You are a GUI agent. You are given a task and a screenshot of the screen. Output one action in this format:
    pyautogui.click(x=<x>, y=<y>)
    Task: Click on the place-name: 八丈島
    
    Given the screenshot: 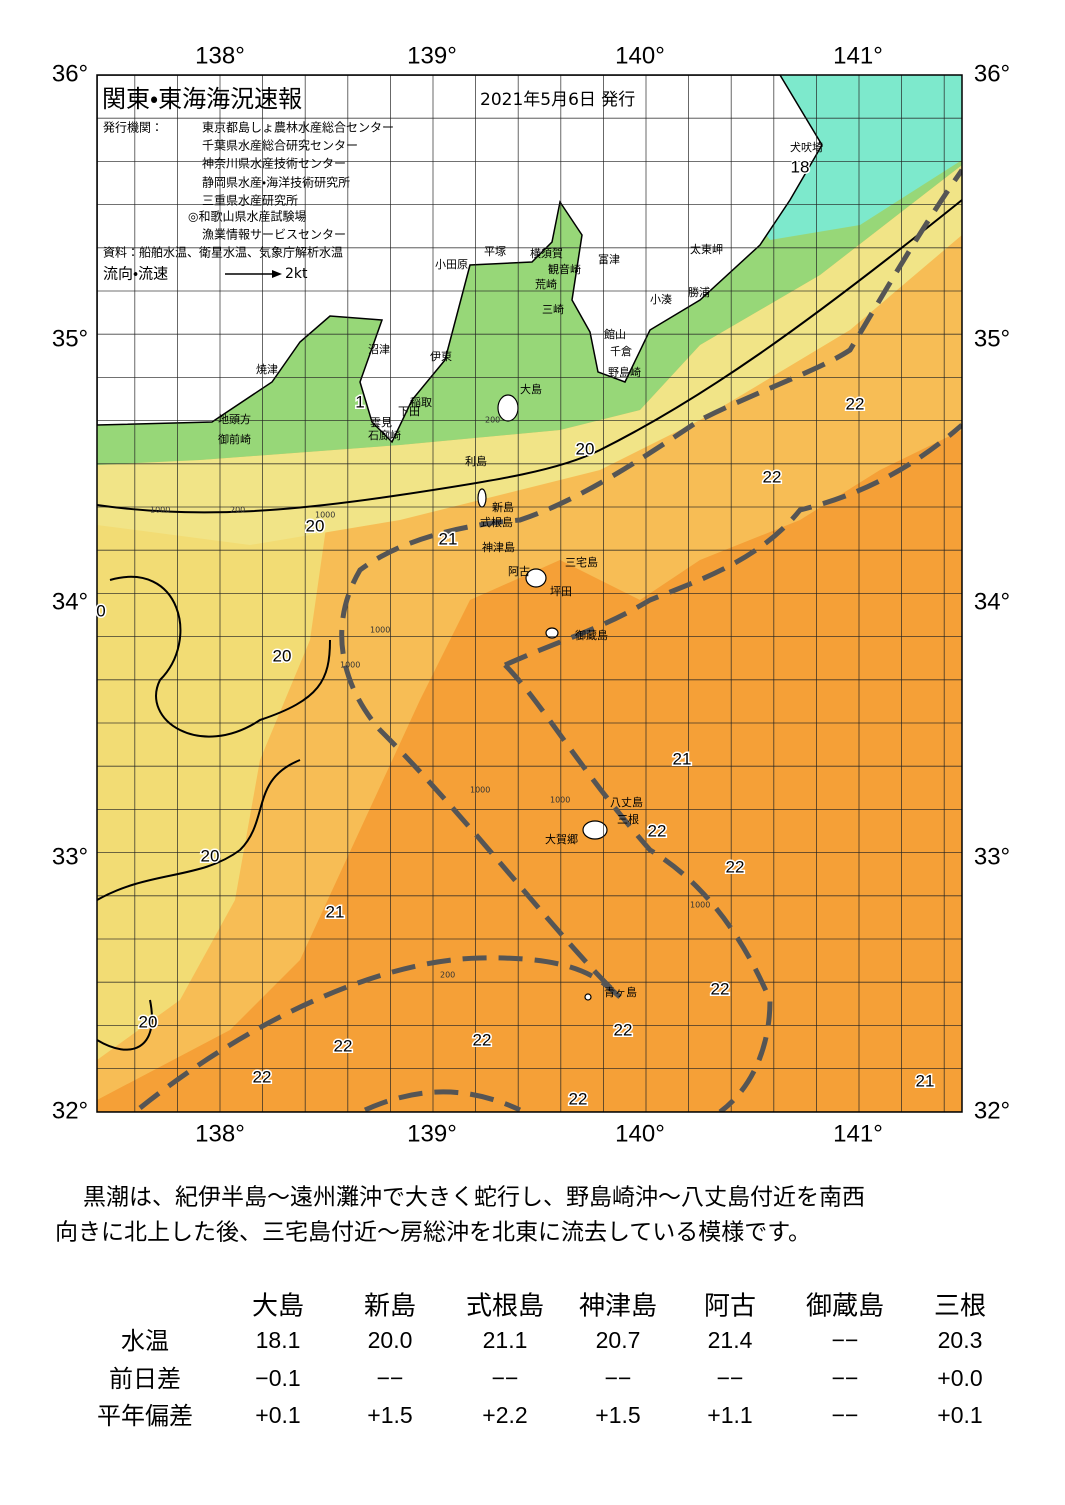 What is the action you would take?
    pyautogui.click(x=626, y=802)
    